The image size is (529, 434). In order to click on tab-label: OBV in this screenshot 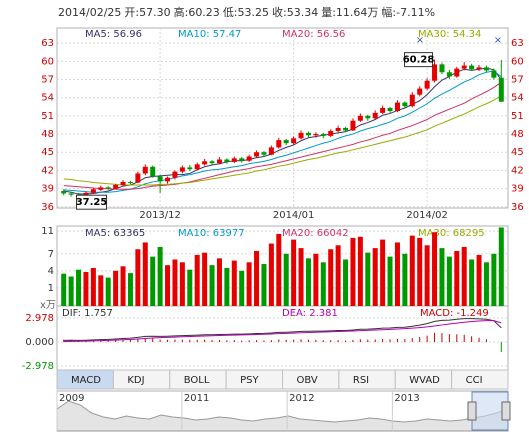, I will do `click(307, 380)`.